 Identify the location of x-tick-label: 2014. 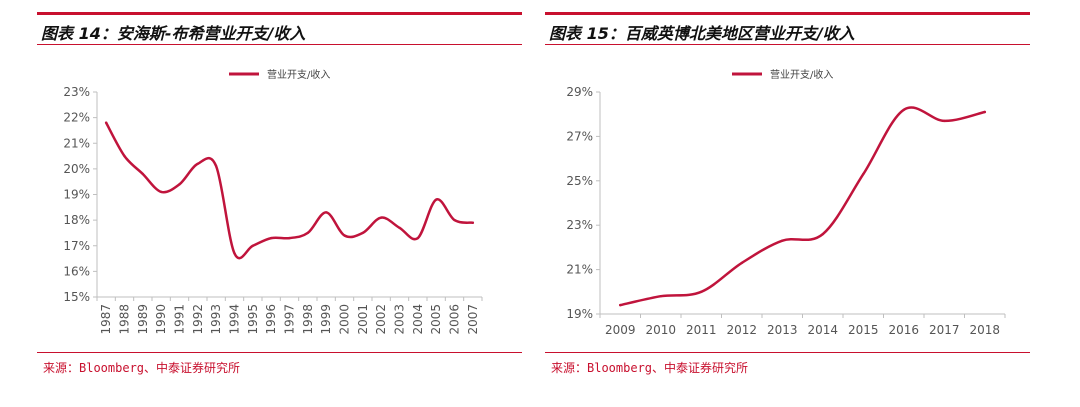
(822, 330).